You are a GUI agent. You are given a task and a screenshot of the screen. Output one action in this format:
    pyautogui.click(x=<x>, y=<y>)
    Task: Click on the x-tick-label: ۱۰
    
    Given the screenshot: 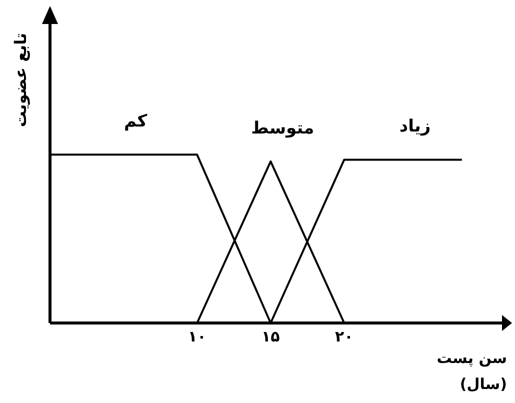 What is the action you would take?
    pyautogui.click(x=197, y=337)
    